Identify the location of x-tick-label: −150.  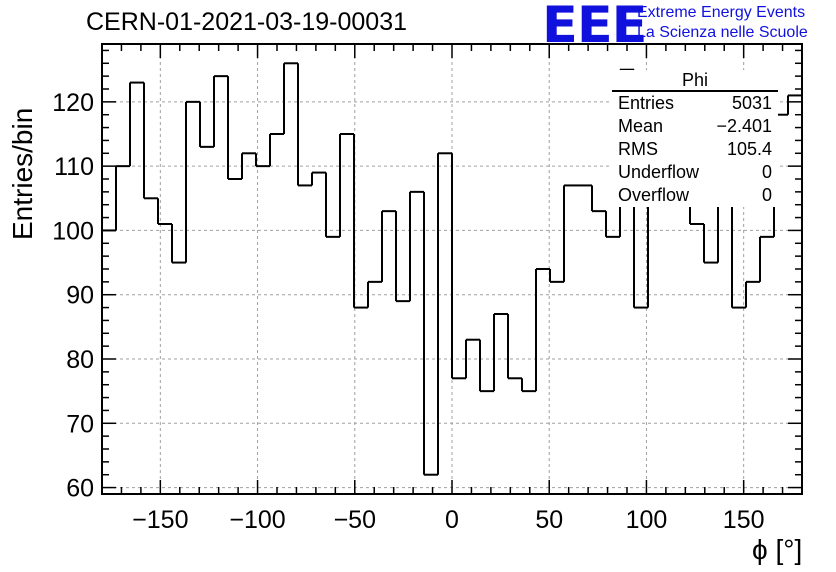
(160, 520).